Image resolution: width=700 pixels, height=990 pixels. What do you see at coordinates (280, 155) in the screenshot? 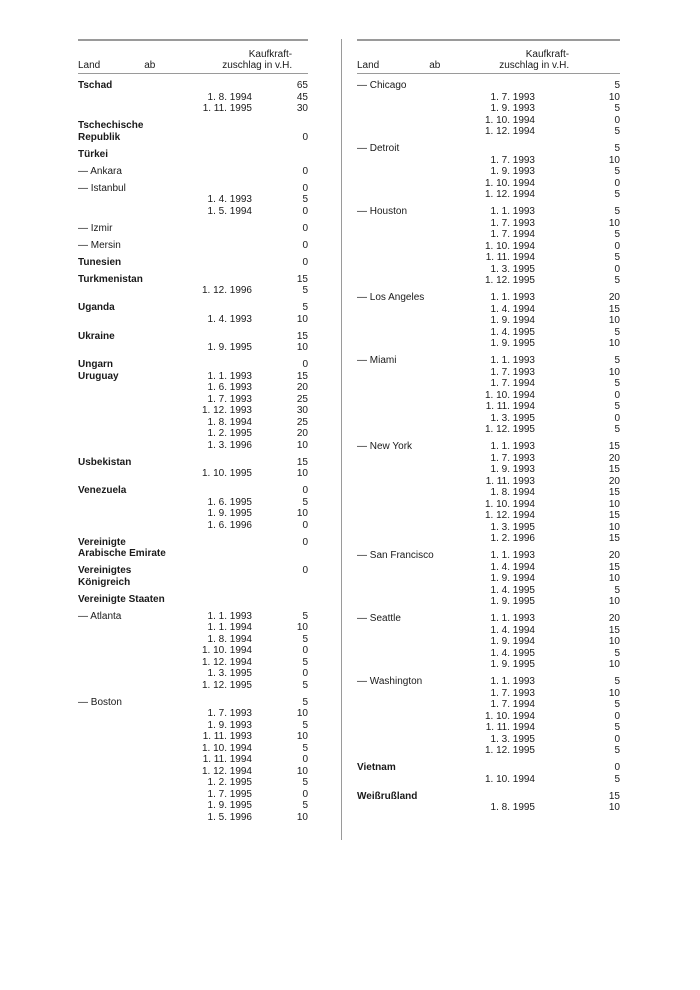
I see `value-cell` at bounding box center [280, 155].